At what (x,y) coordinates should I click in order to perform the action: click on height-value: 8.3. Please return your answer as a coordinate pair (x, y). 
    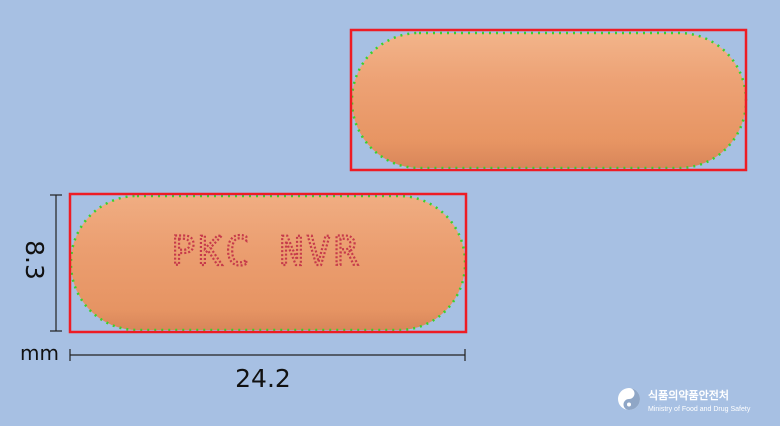
    Looking at the image, I should click on (34, 260).